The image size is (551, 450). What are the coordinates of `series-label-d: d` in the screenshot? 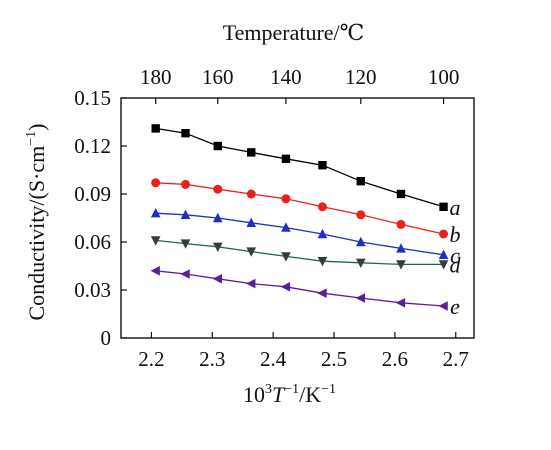 It's located at (456, 264).